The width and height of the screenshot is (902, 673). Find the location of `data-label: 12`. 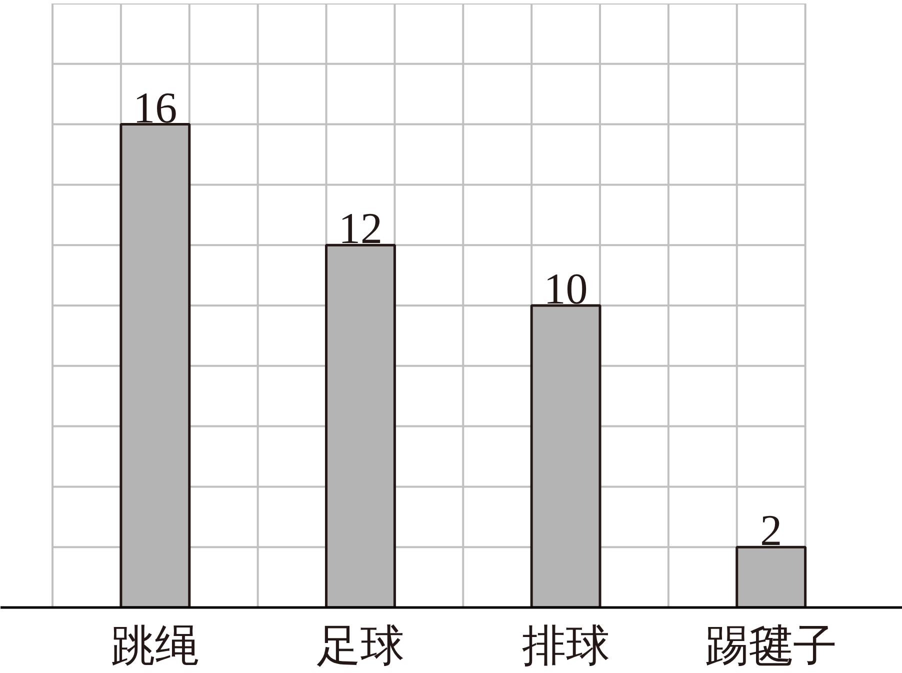

data-label: 12 is located at coordinates (360, 229).